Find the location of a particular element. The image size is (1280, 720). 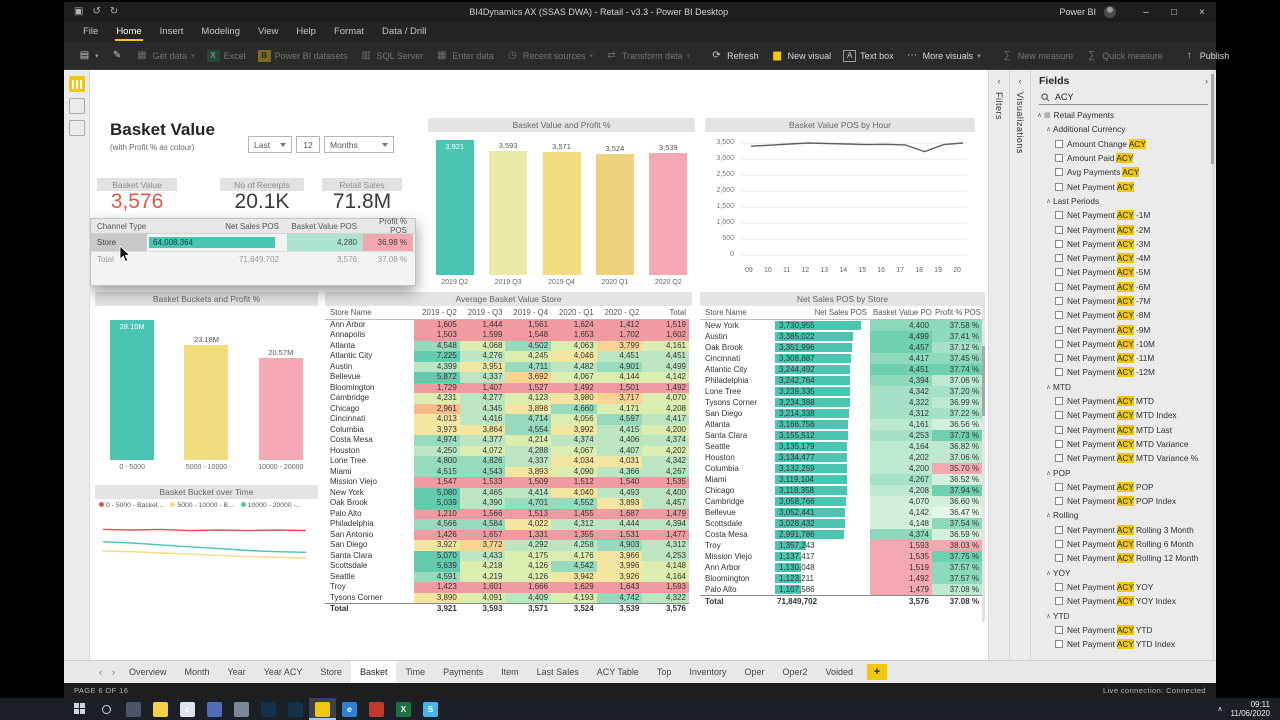

page-tab-store: Store is located at coordinates (331, 671).